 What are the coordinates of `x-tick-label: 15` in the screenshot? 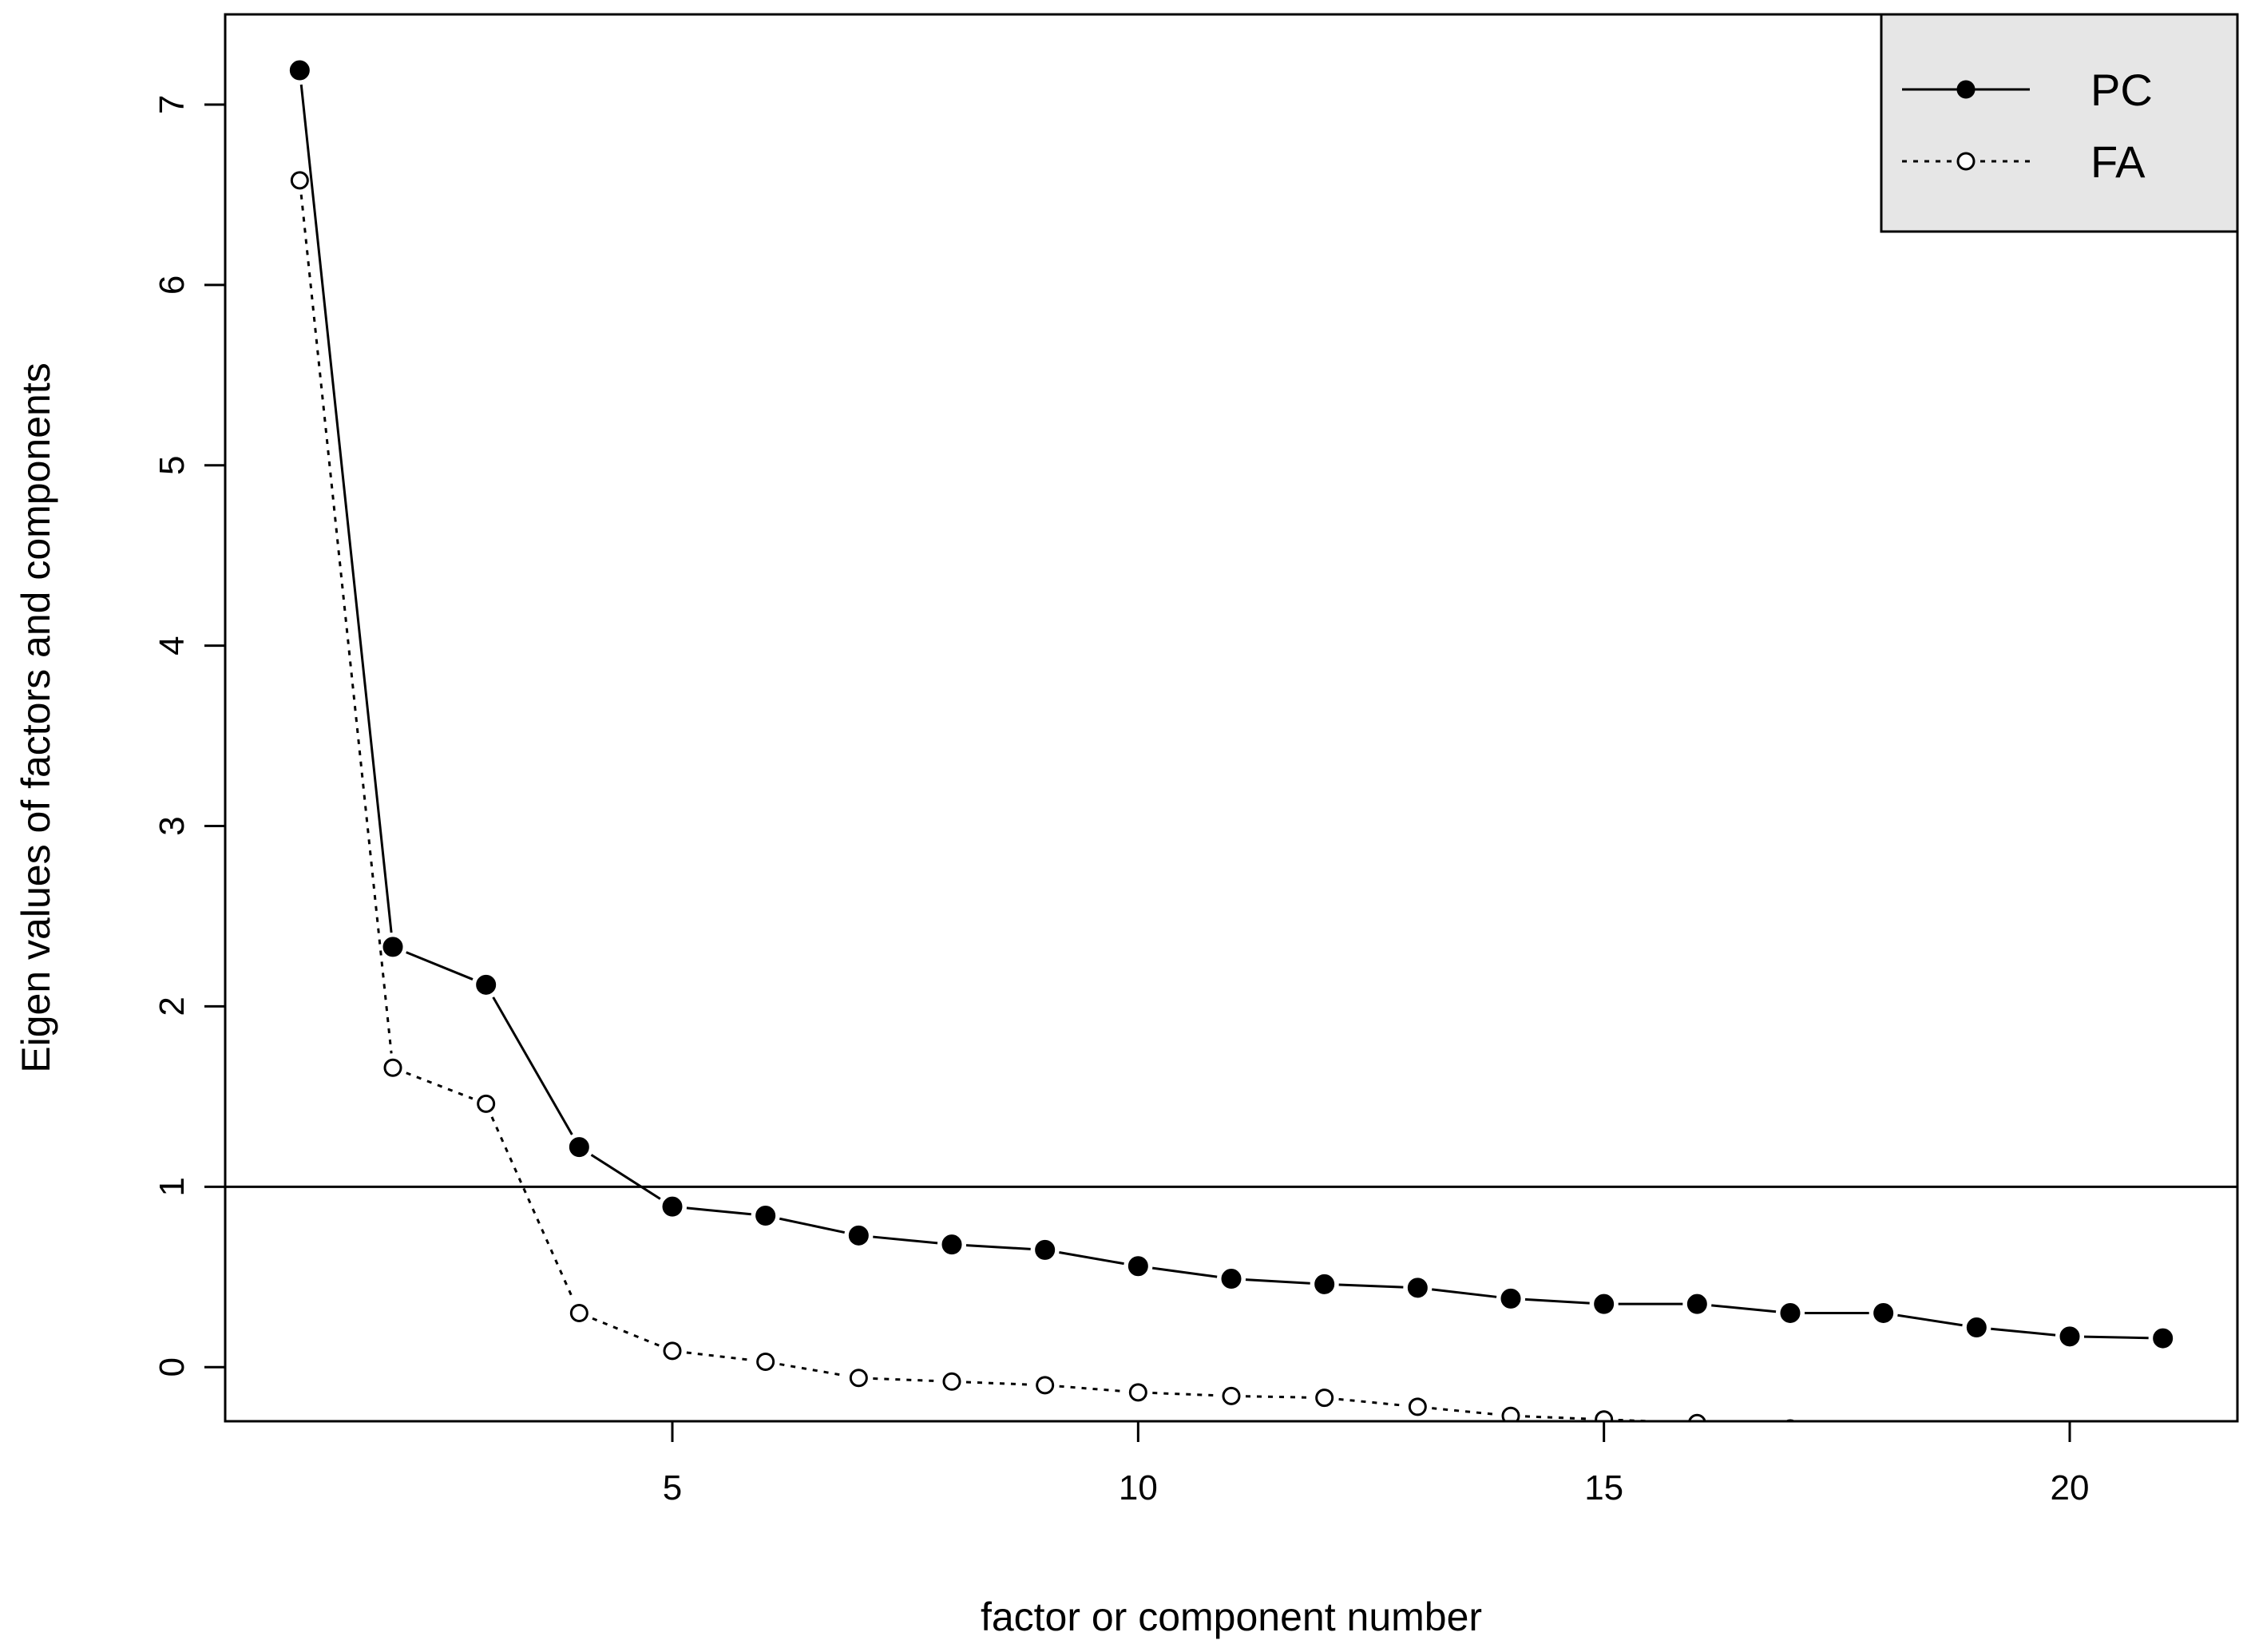 It's located at (1603, 1487).